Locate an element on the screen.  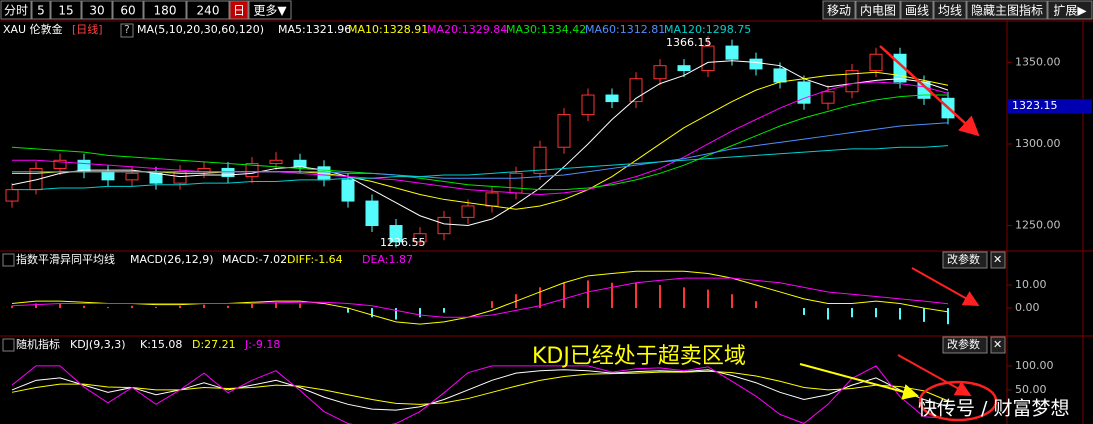
legend-entry: MA30:1334.42 is located at coordinates (546, 29).